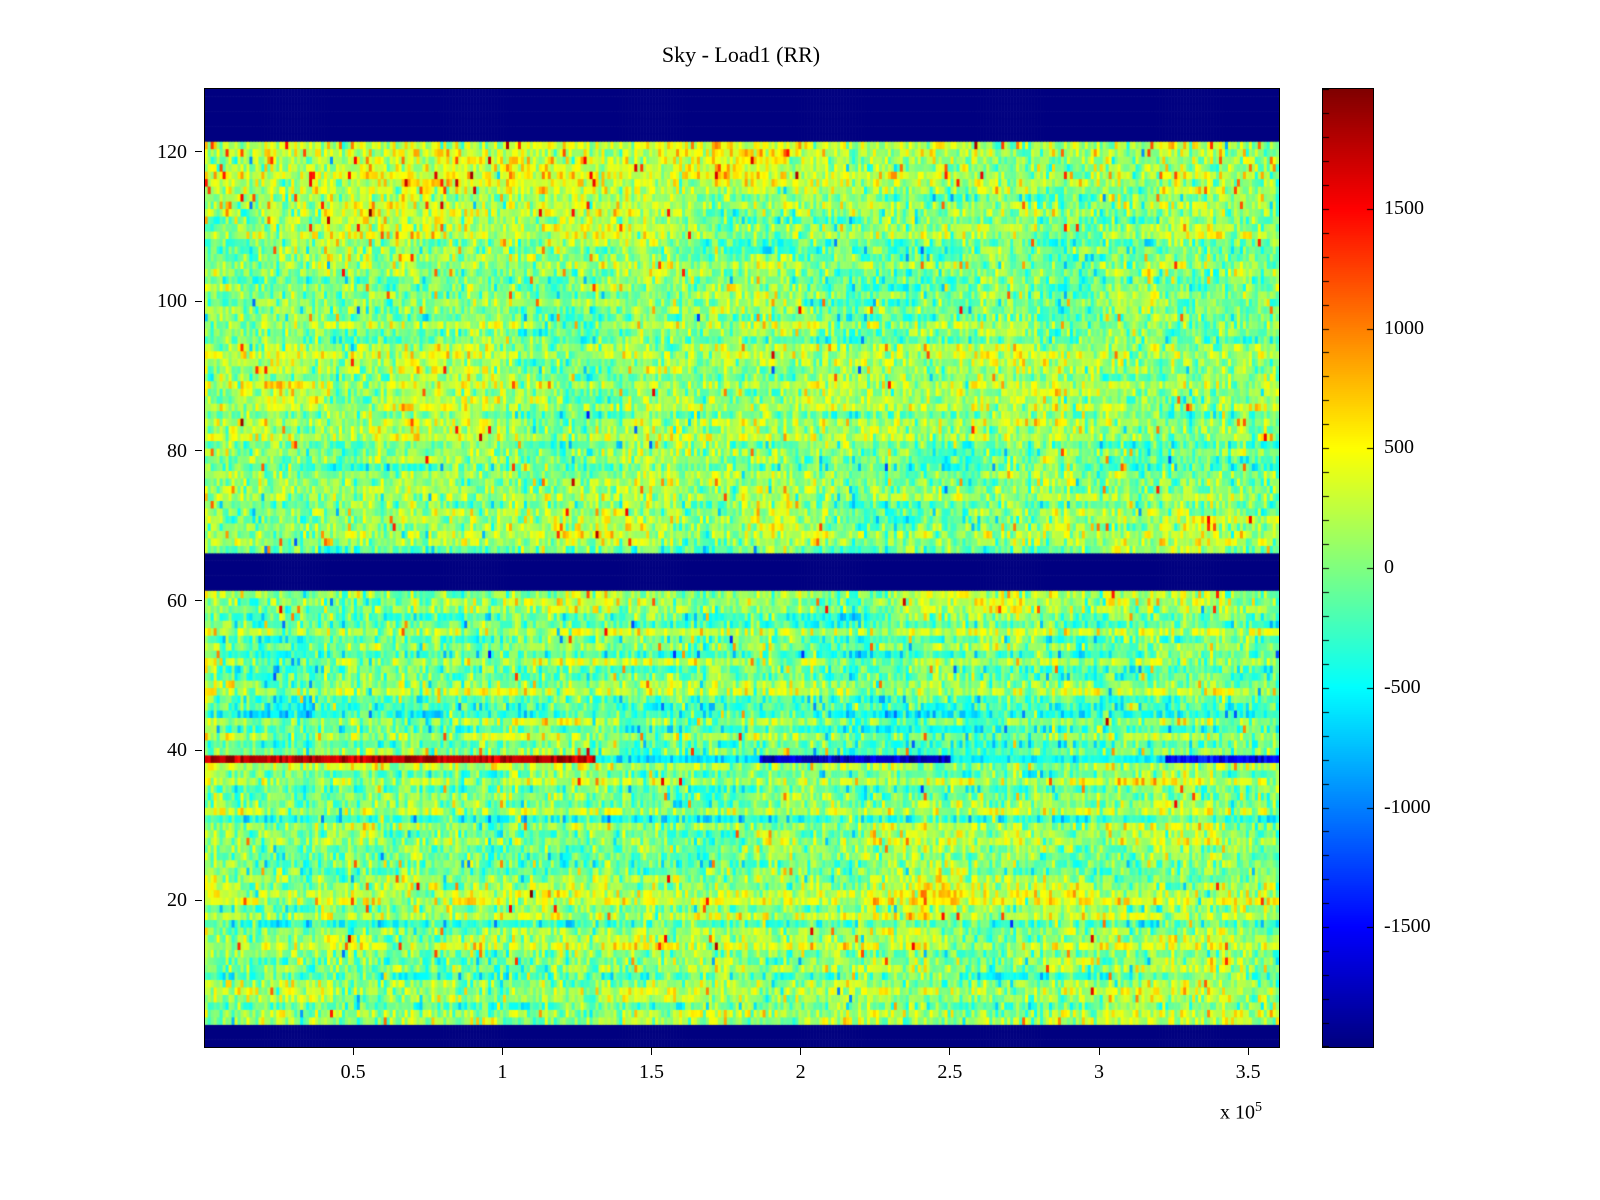 The height and width of the screenshot is (1200, 1600). I want to click on x-tick-label: 3, so click(1099, 1072).